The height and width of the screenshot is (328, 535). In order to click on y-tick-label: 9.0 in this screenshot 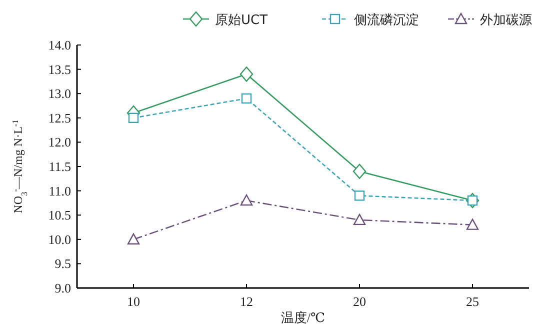, I will do `click(62, 288)`.